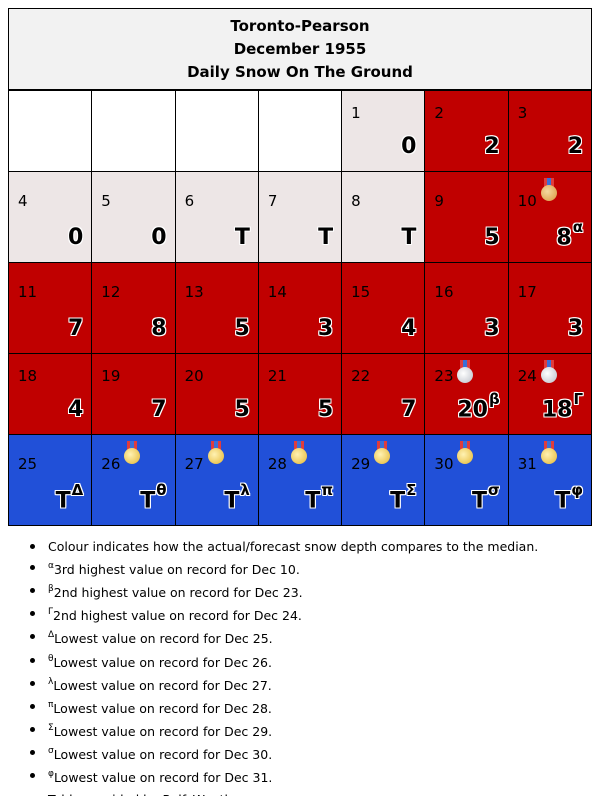 This screenshot has height=796, width=600. I want to click on day-cell-24: 24 18Γ, so click(550, 394).